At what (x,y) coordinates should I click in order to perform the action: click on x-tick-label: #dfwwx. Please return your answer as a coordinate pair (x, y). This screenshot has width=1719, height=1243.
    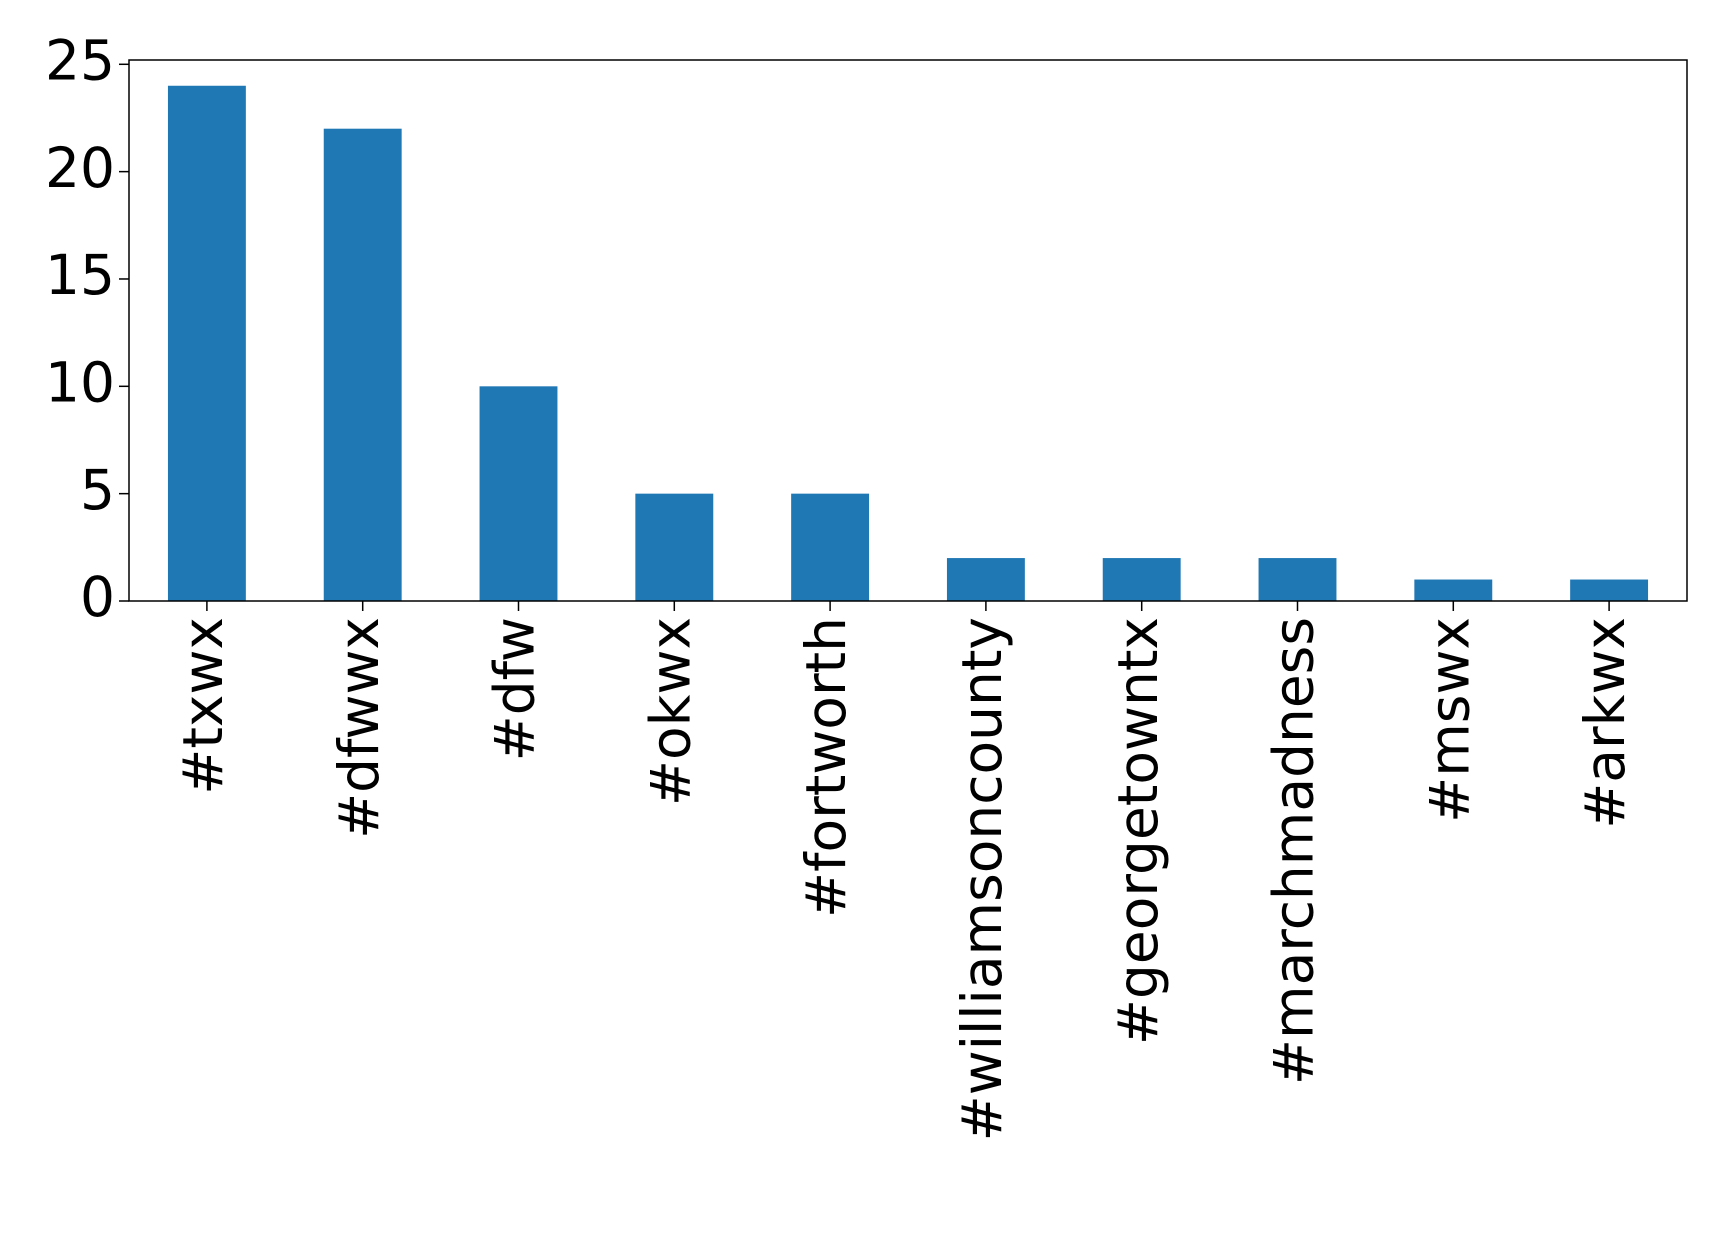
    Looking at the image, I should click on (359, 728).